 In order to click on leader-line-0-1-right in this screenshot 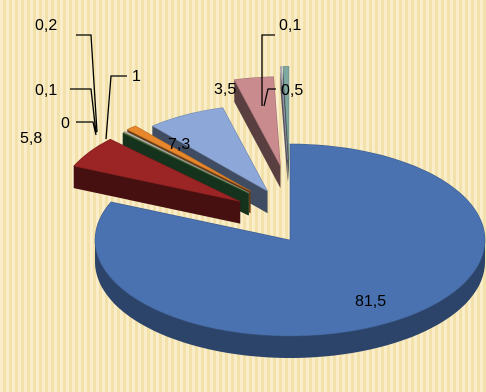, I will do `click(268, 70)`.